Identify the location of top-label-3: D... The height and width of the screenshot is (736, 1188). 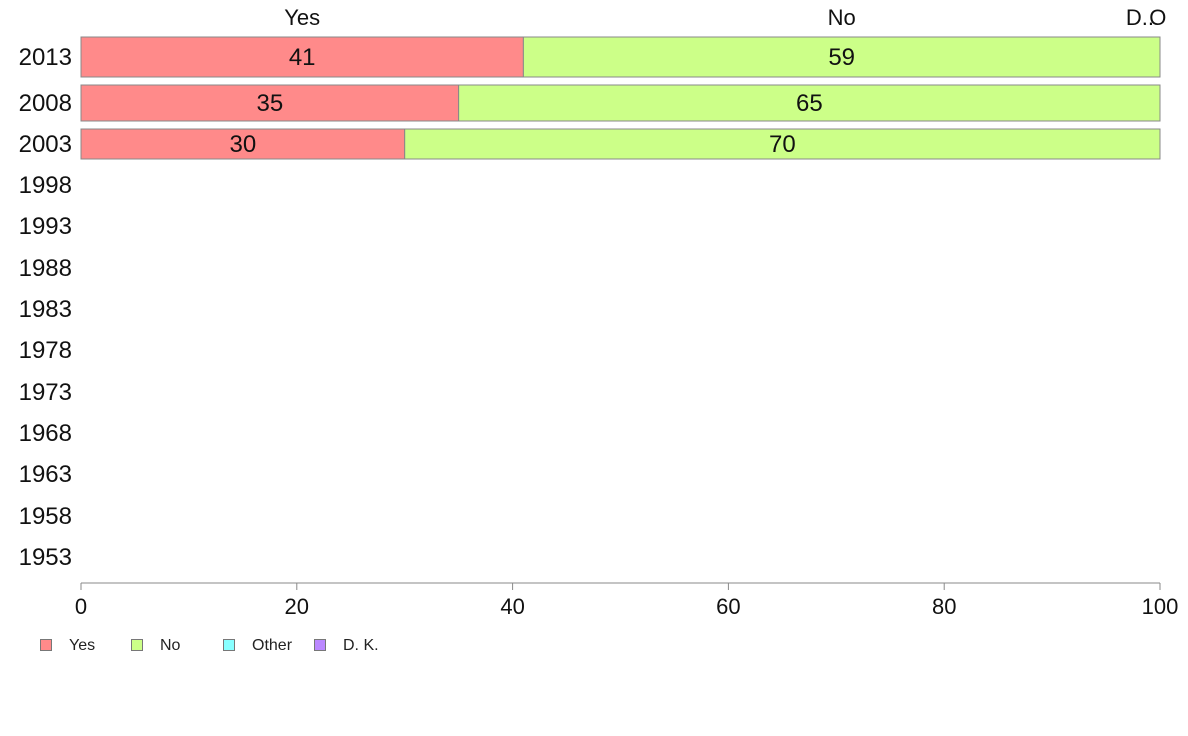
(1140, 17).